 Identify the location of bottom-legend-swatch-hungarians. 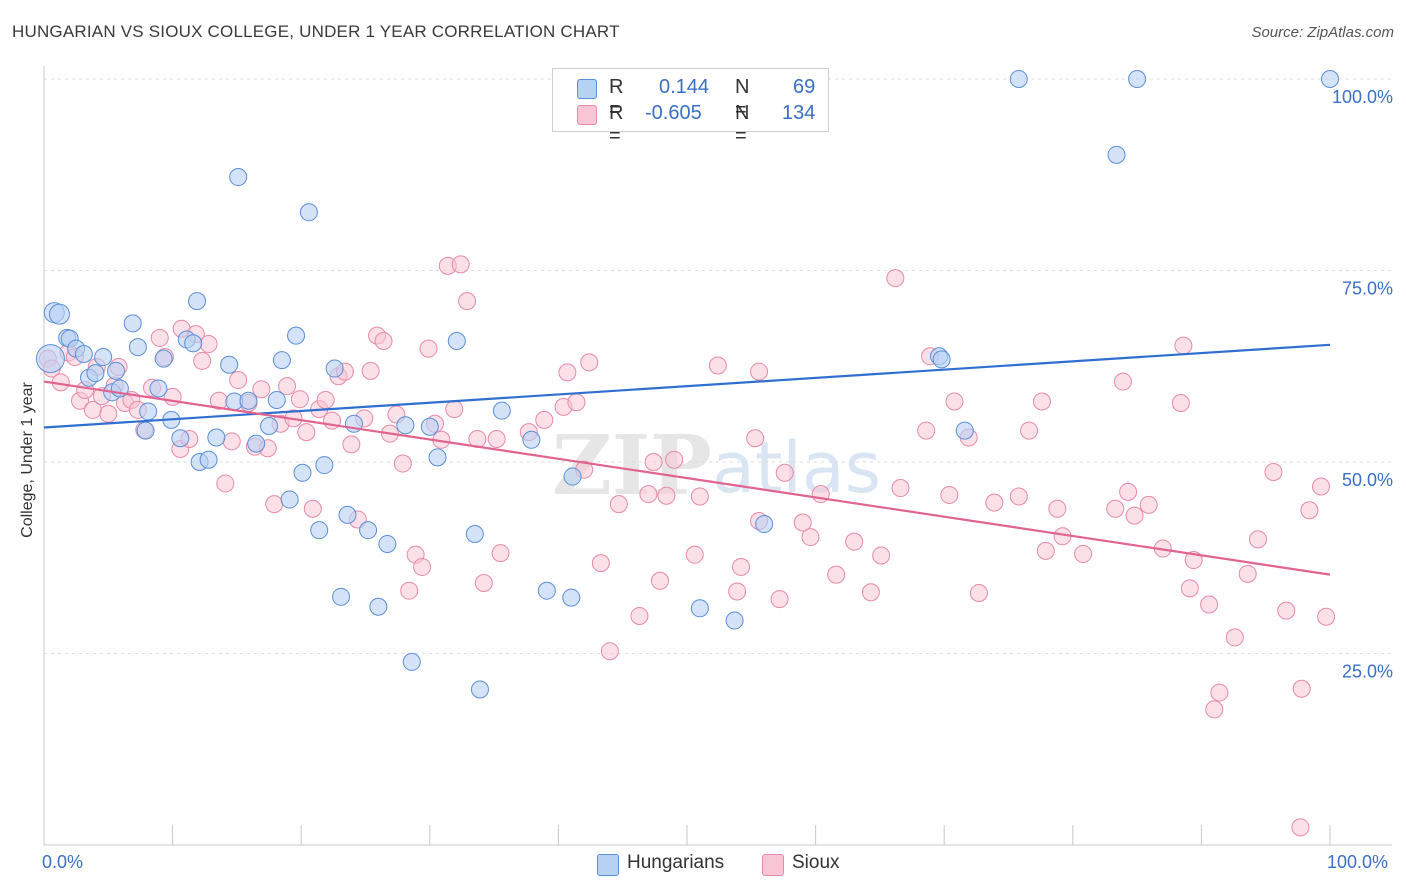
(608, 865).